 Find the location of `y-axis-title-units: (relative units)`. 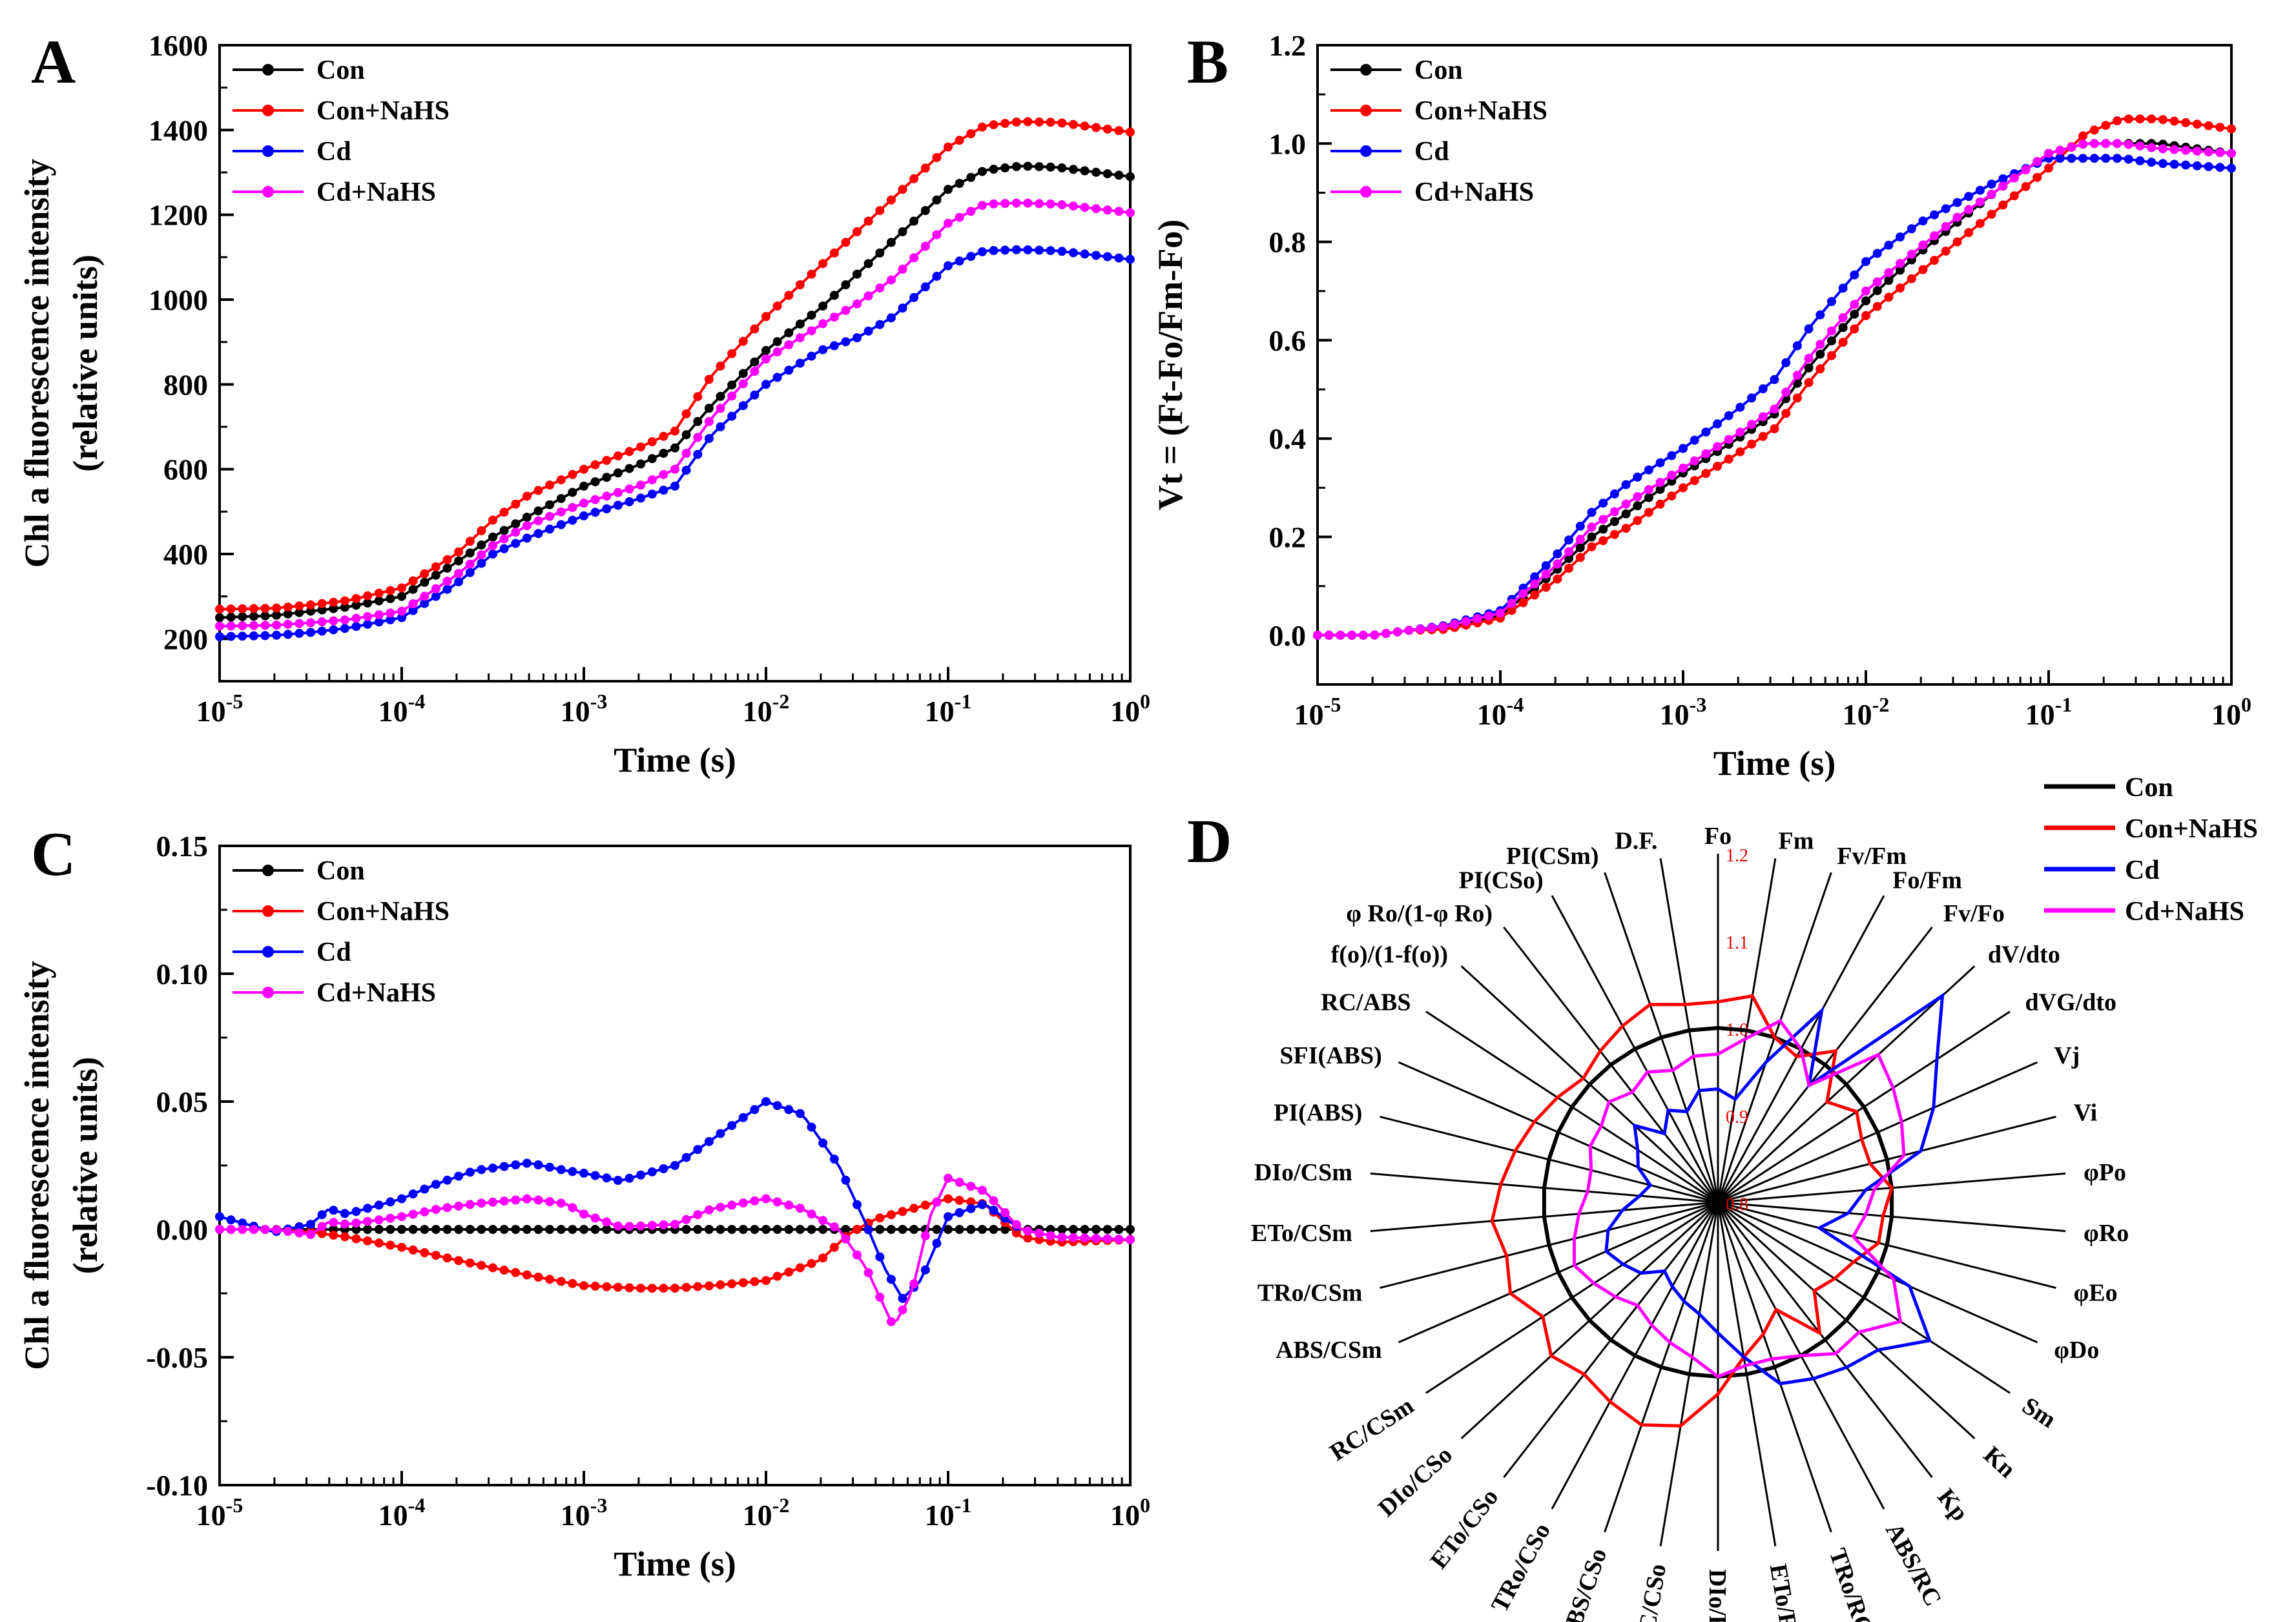

y-axis-title-units: (relative units) is located at coordinates (85, 362).